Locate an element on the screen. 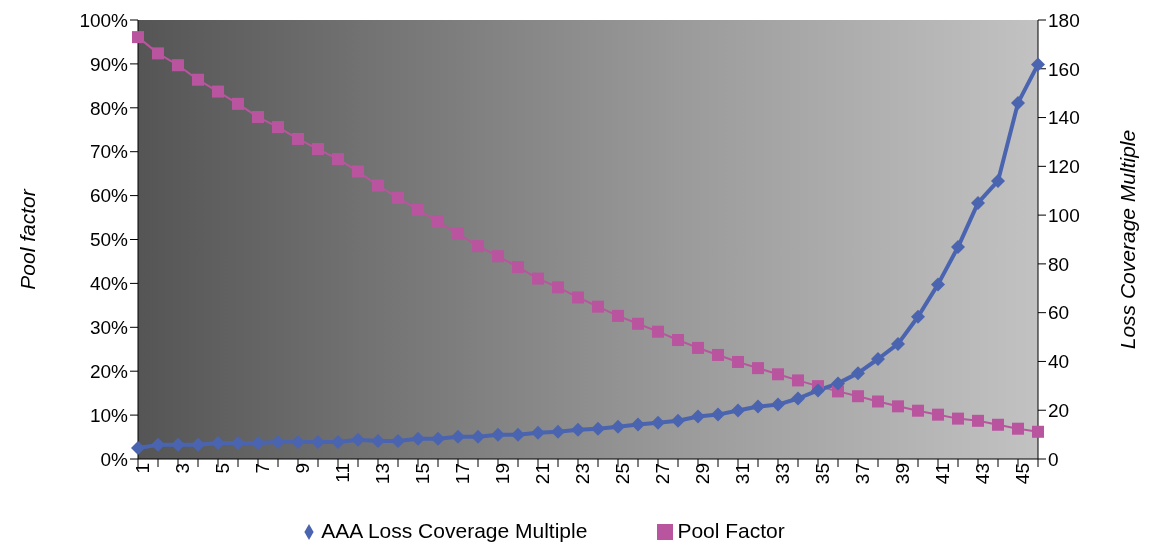 The width and height of the screenshot is (1172, 553). y-tick-label: 20% is located at coordinates (109, 371).